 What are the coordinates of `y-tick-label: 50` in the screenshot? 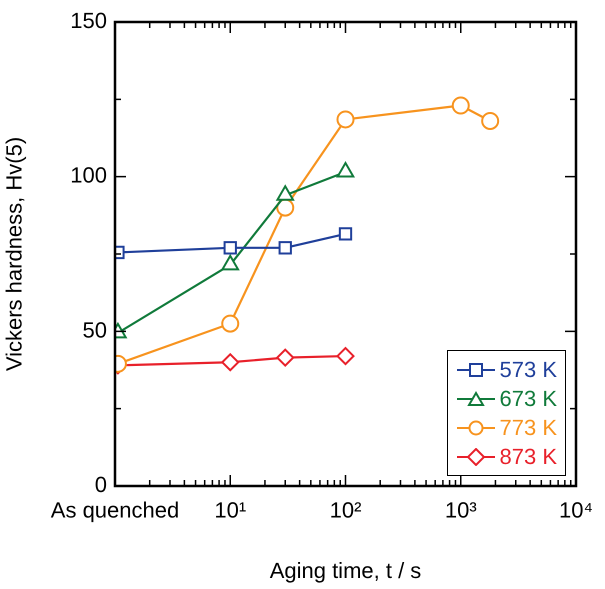 It's located at (94, 329).